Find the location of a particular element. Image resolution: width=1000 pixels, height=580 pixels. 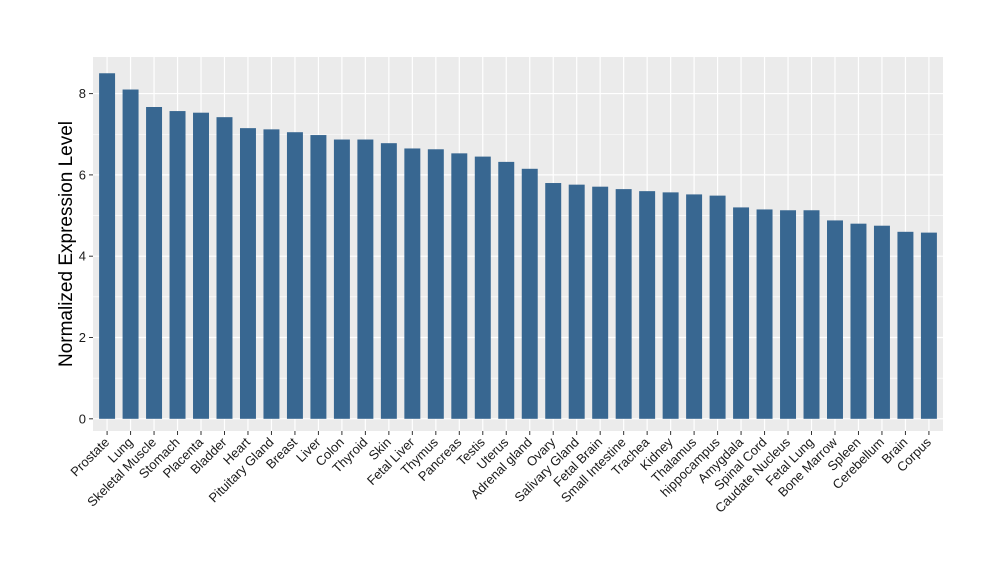

y-tick-label: 2 is located at coordinates (82, 337).